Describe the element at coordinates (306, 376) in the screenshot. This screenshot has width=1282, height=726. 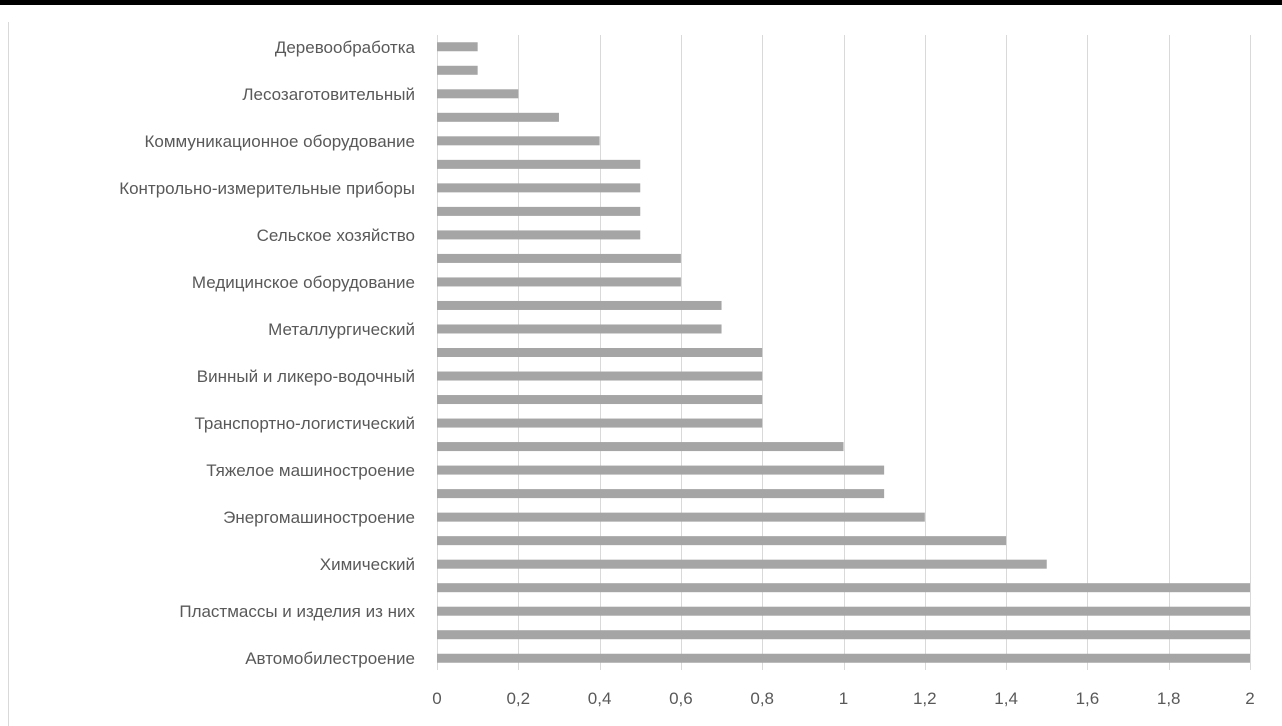
I see `category-label: Винный и ликеро-водочный` at that location.